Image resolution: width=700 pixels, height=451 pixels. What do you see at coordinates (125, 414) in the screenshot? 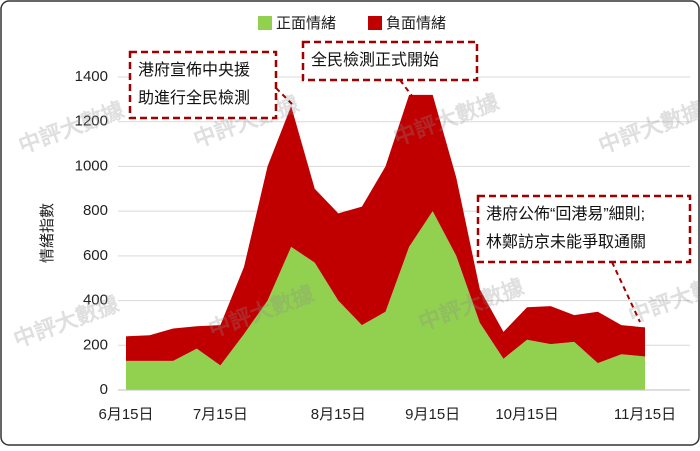
I see `x-tick-label: 6月15日` at bounding box center [125, 414].